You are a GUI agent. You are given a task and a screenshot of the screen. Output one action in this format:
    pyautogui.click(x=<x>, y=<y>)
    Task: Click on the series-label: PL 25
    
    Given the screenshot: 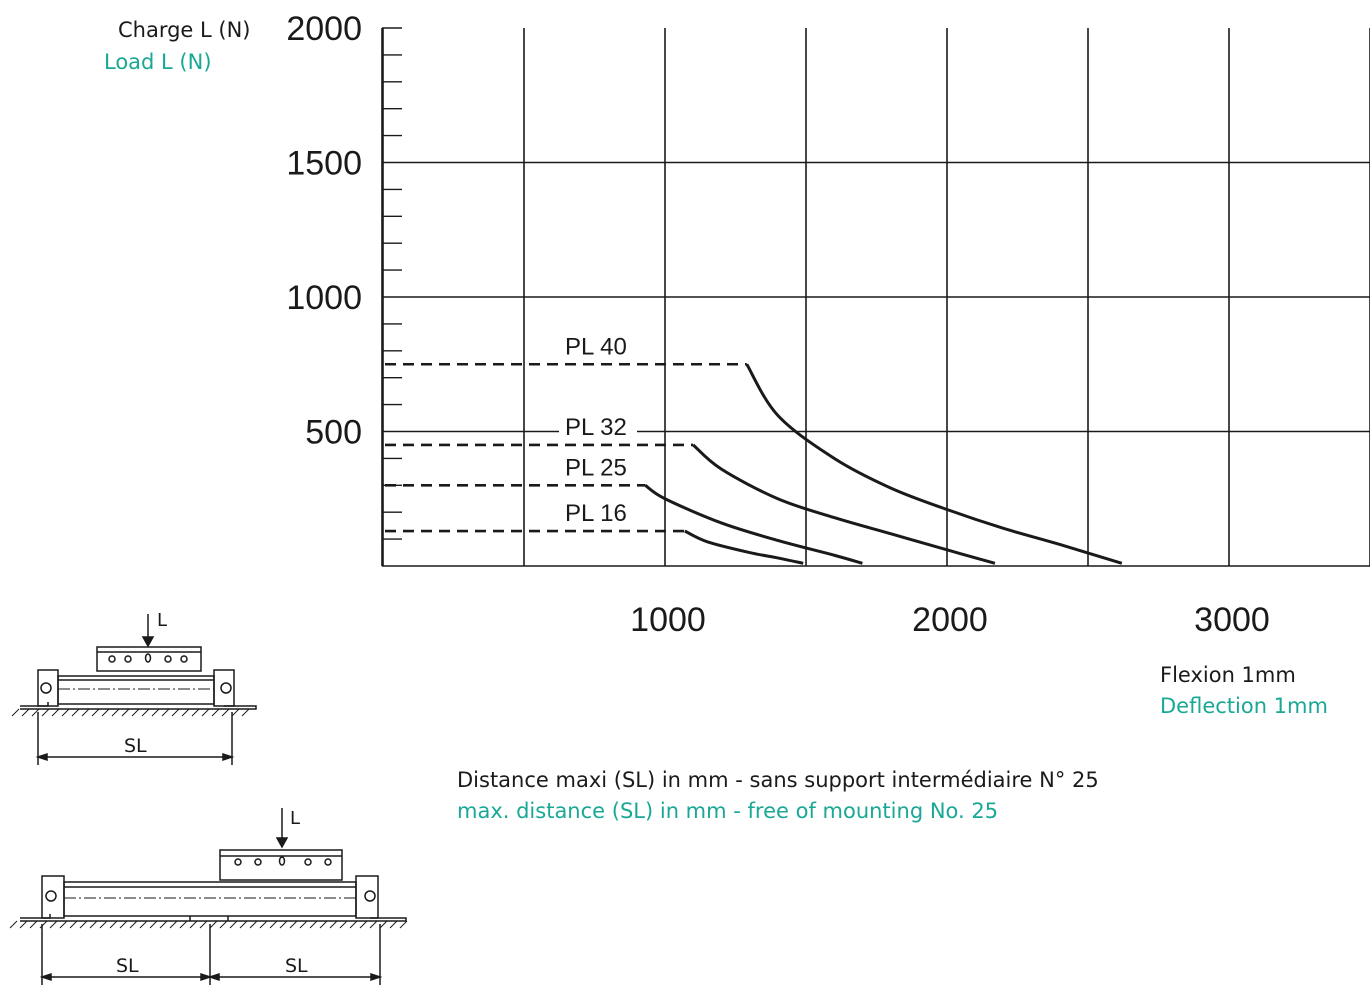 What is the action you would take?
    pyautogui.click(x=596, y=467)
    